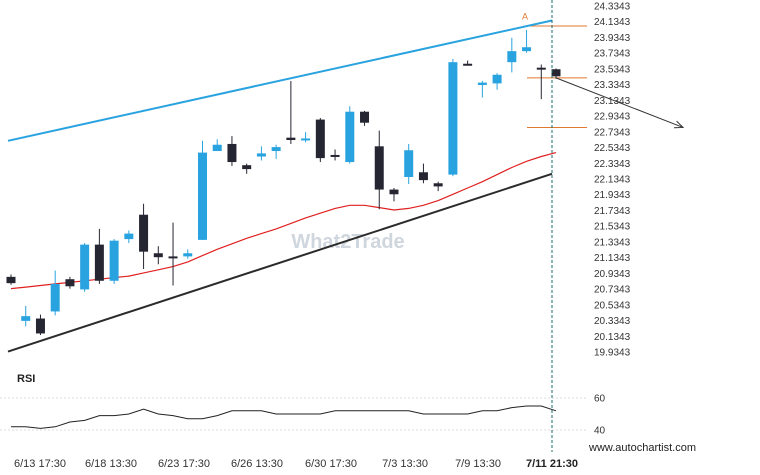 The image size is (760, 475). I want to click on x-tick-label: 6/26 13:30, so click(257, 464).